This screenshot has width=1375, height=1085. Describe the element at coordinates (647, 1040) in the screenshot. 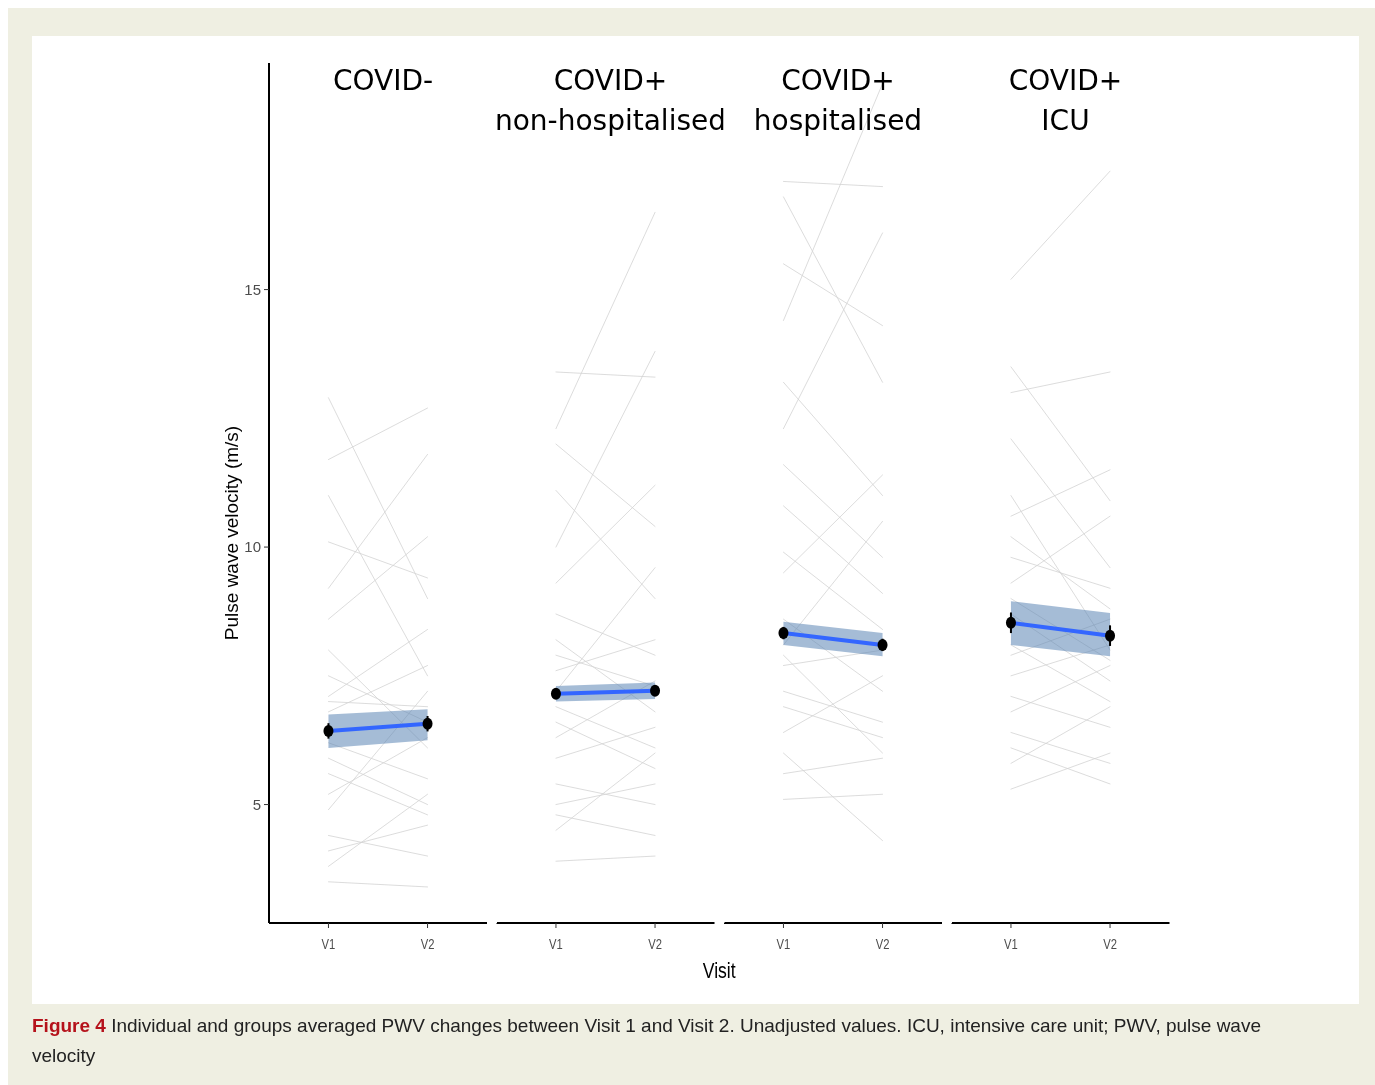

I see `caption: Figure 4 Individual and groups averaged PWV changes between Visit 1 and Visit 2. Unadjusted values. ICU, intensive care unit; PWV, pulse wave velocity` at that location.